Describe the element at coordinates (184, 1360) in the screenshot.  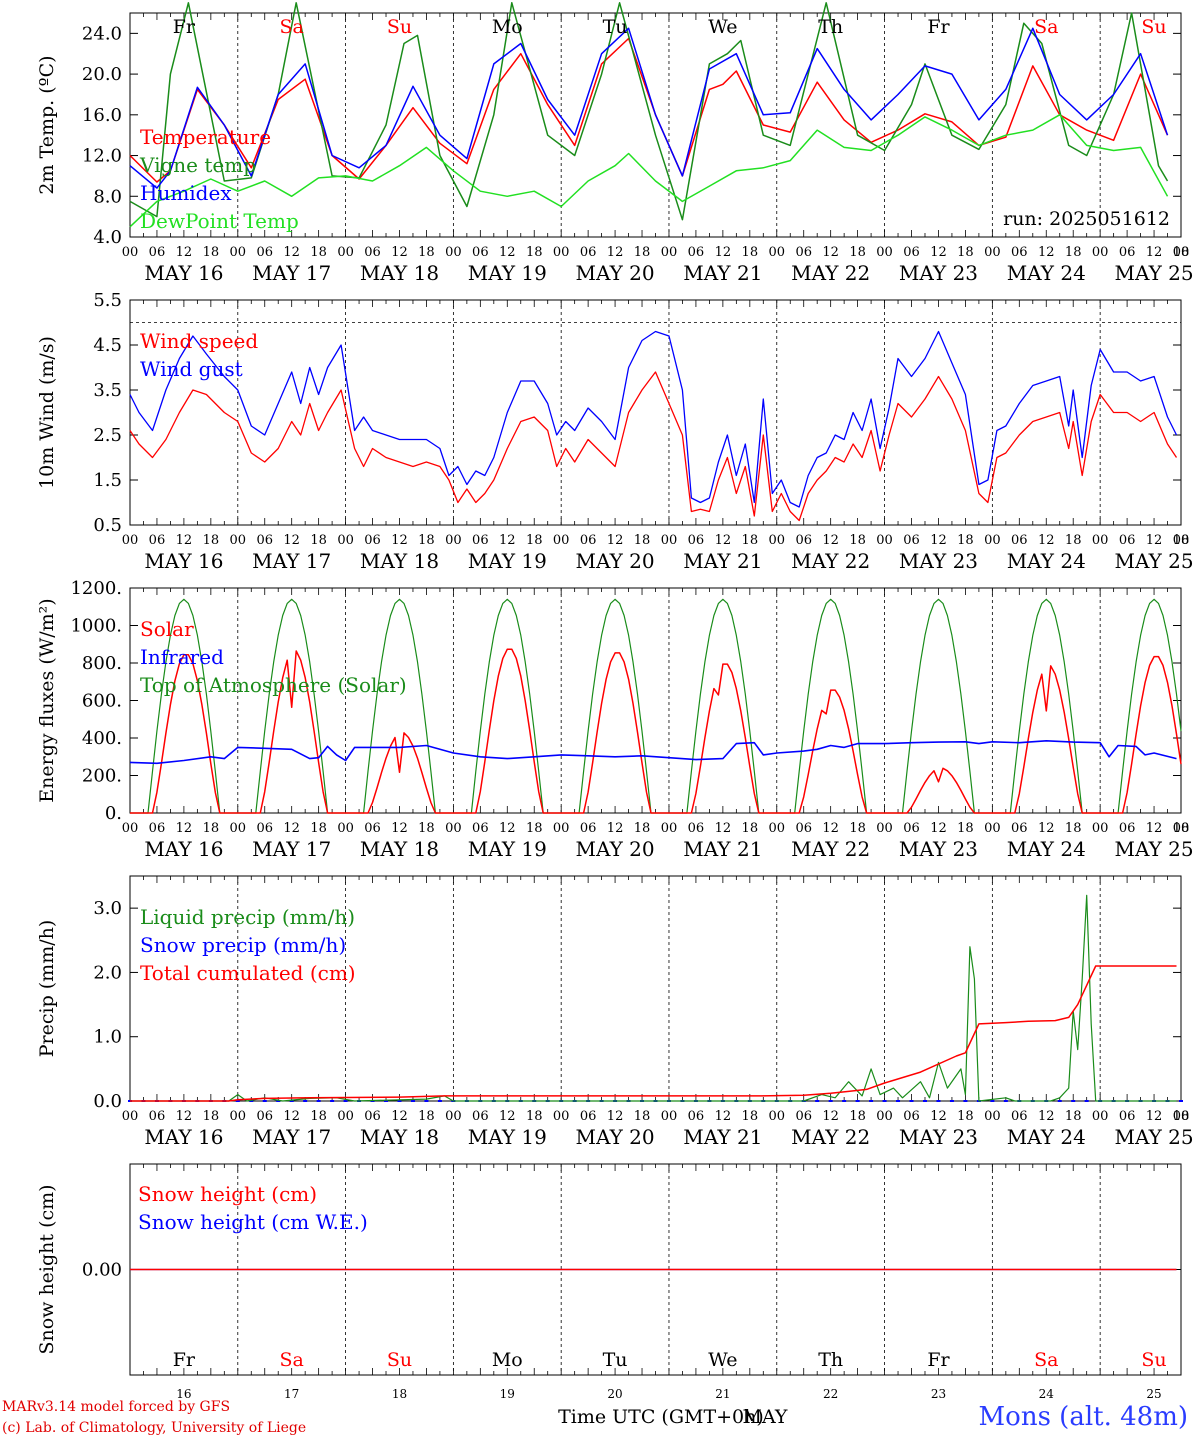
I see `day-abbrev-bottom: Fr` at that location.